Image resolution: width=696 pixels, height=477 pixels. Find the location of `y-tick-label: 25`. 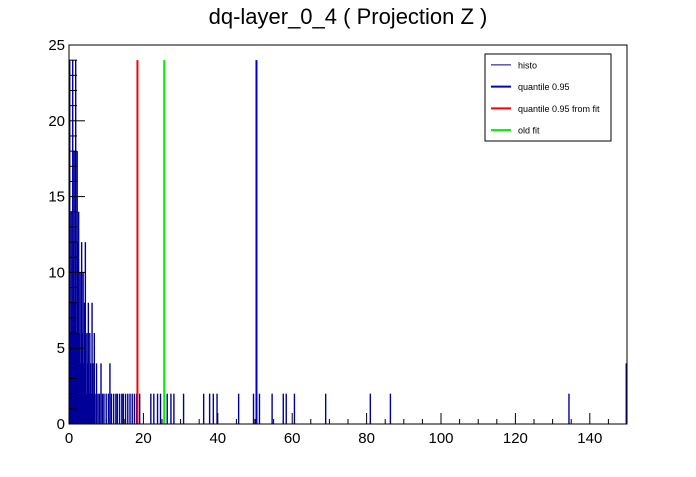

y-tick-label: 25 is located at coordinates (56, 45).